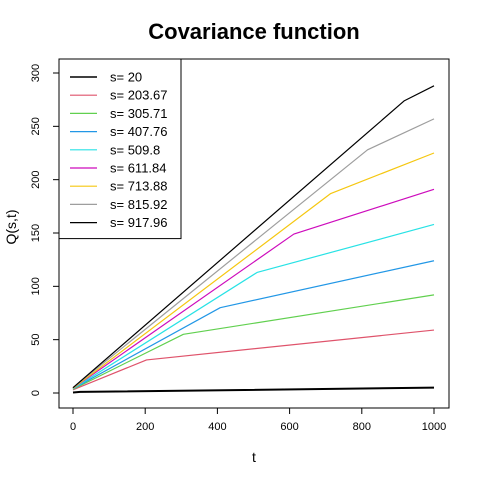 This screenshot has width=480, height=480. Describe the element at coordinates (362, 427) in the screenshot. I see `x-tick-label: 800` at that location.